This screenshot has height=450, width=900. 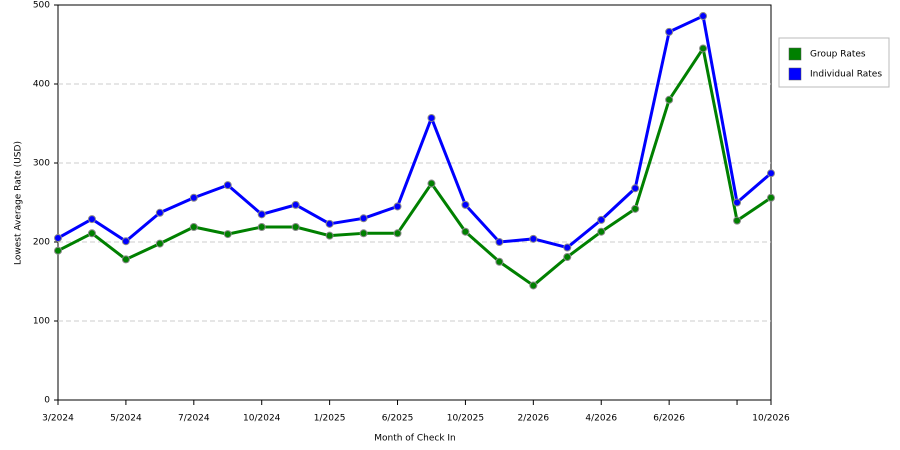 What do you see at coordinates (41, 243) in the screenshot?
I see `y-tick-label: 200` at bounding box center [41, 243].